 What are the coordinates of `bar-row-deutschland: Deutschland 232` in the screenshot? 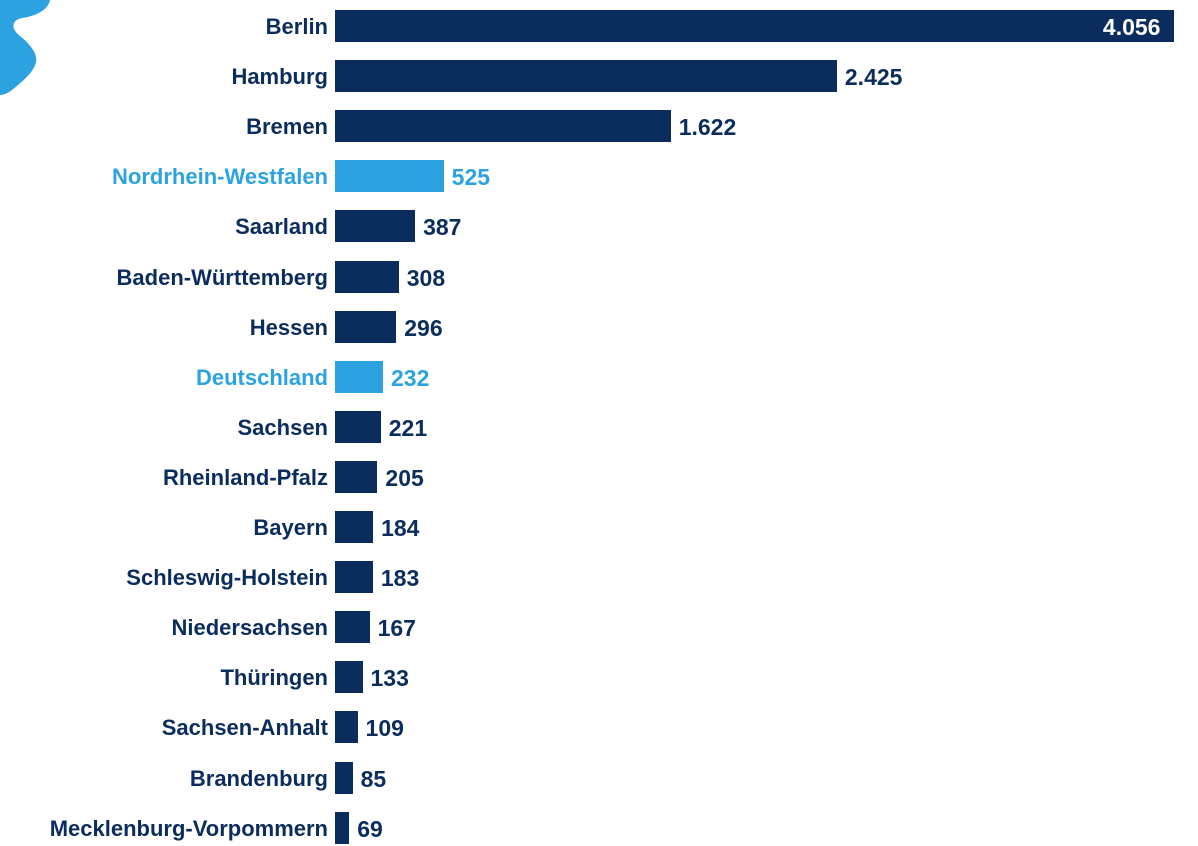 It's located at (599, 377).